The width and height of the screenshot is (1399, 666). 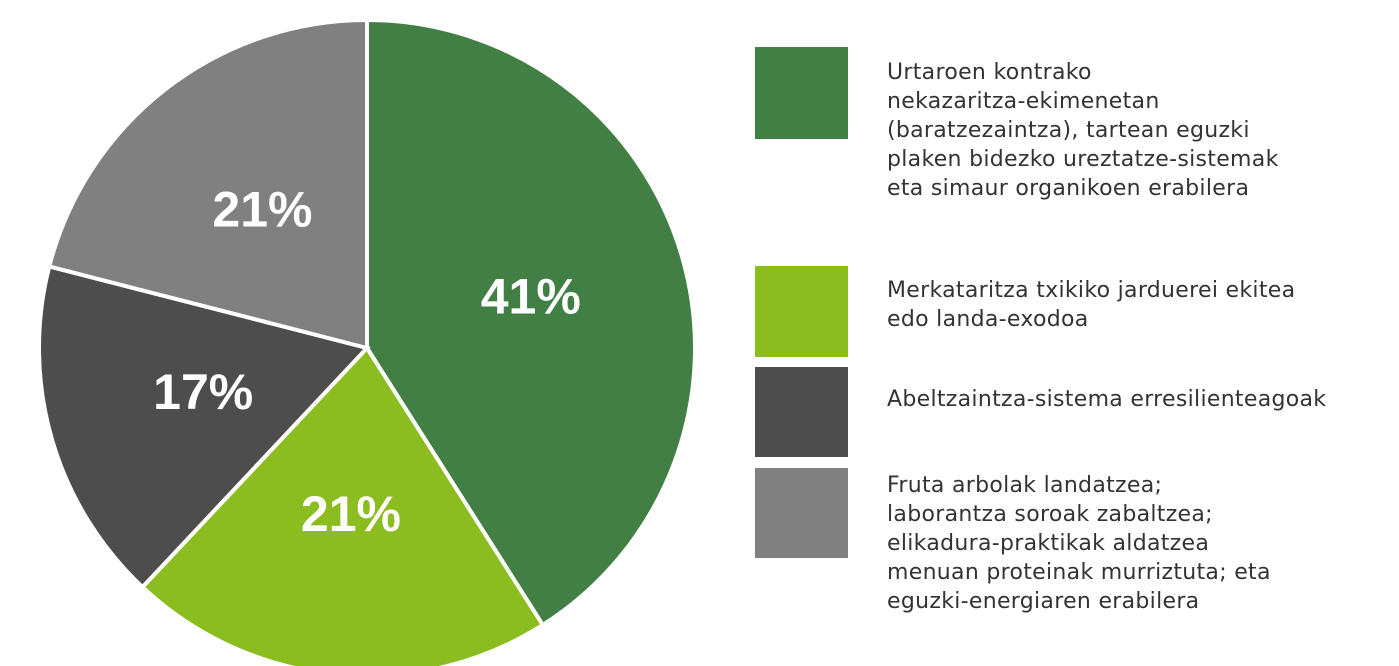 What do you see at coordinates (203, 392) in the screenshot?
I see `slice-label: 17%` at bounding box center [203, 392].